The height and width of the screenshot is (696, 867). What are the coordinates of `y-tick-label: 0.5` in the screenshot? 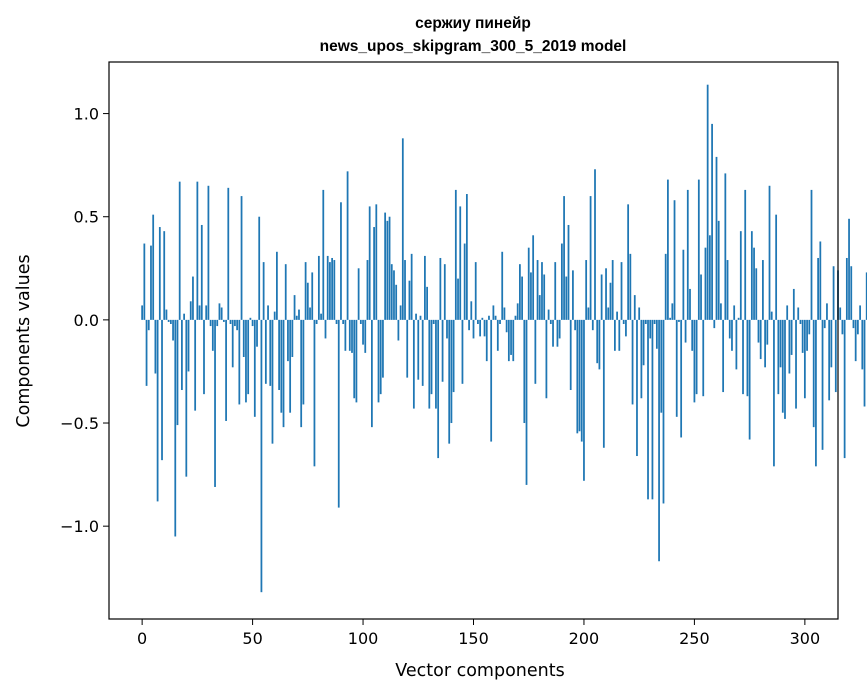 It's located at (86, 217).